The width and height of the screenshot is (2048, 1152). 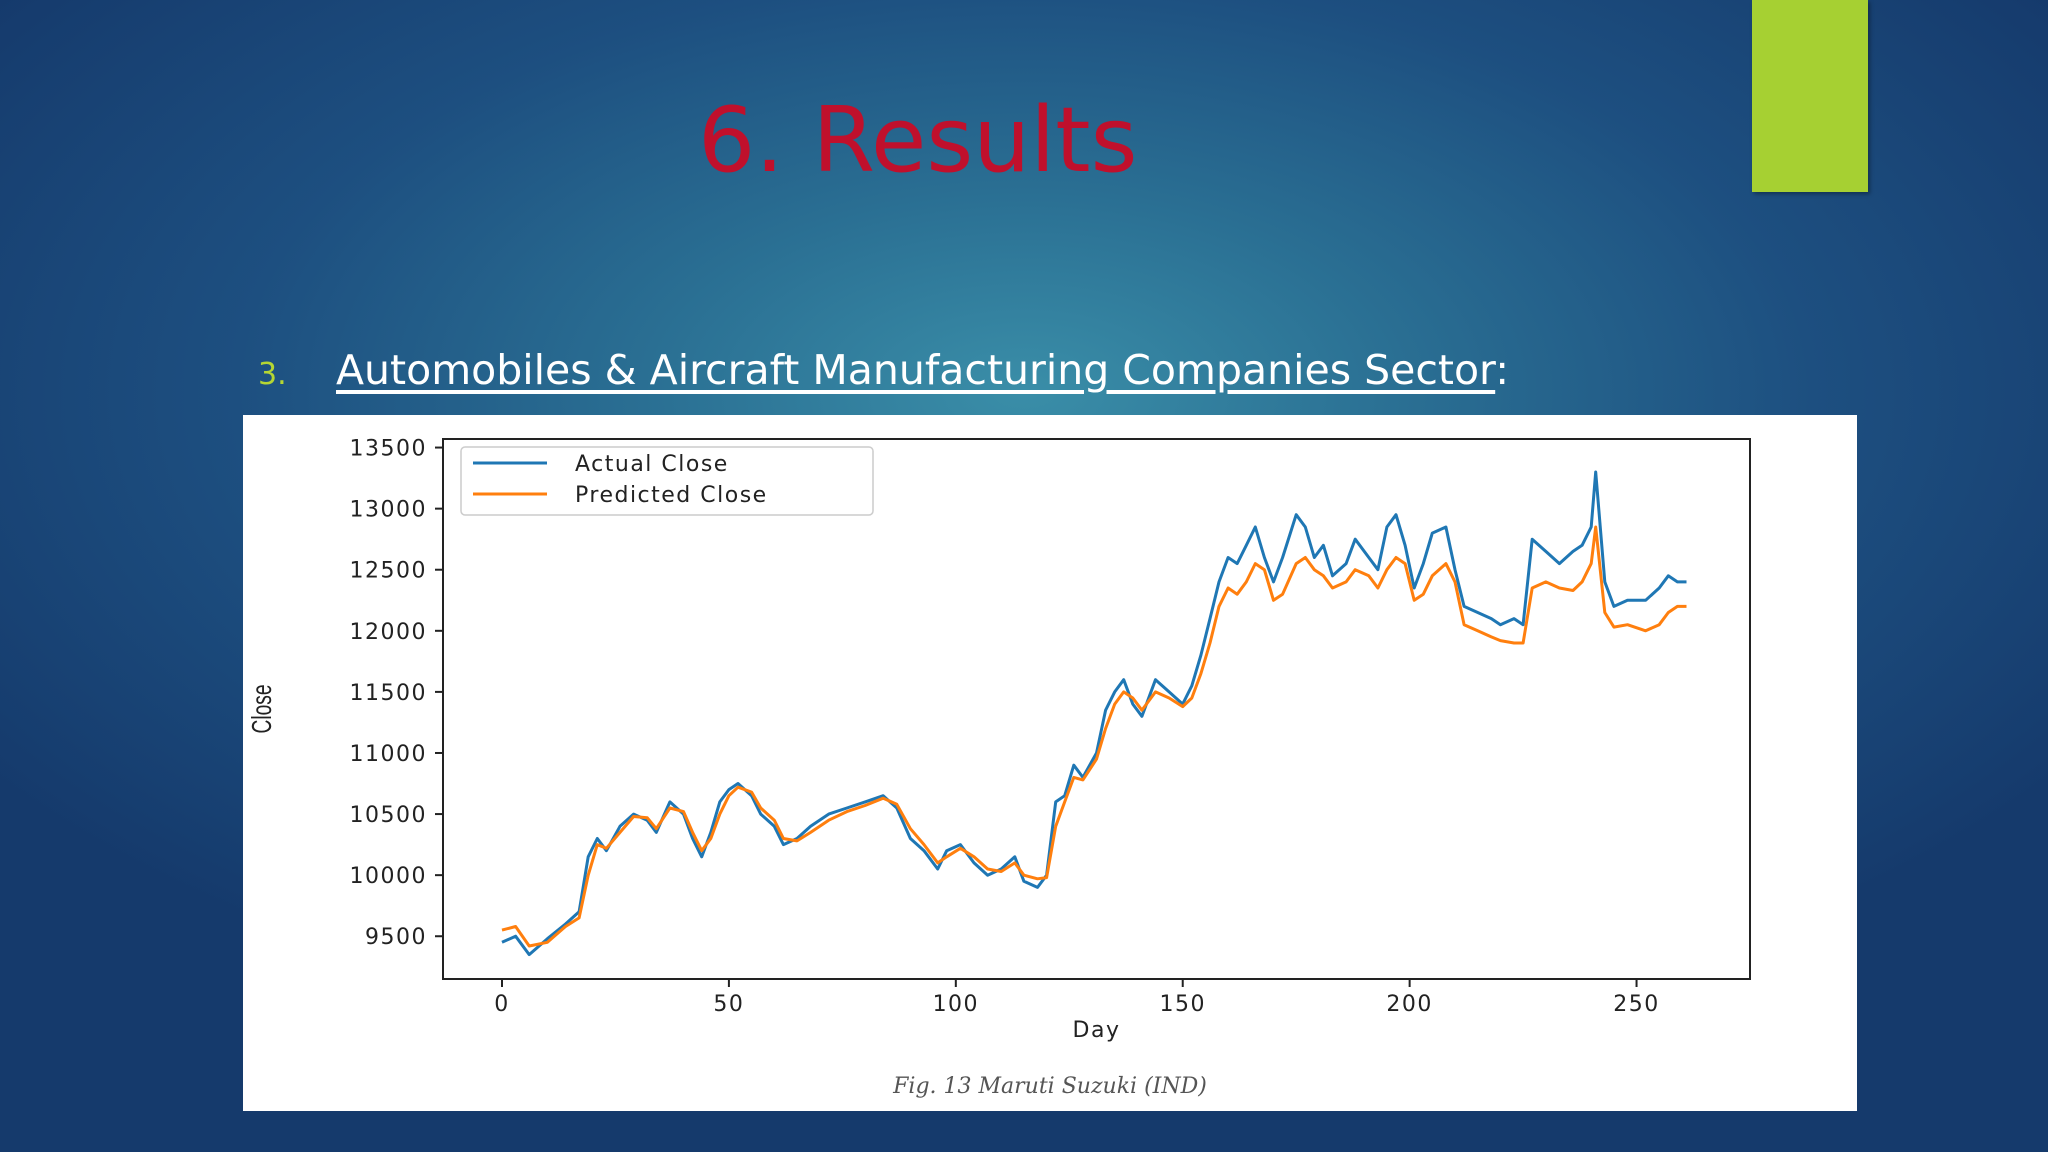 What do you see at coordinates (502, 1004) in the screenshot?
I see `x-tick-label: 0` at bounding box center [502, 1004].